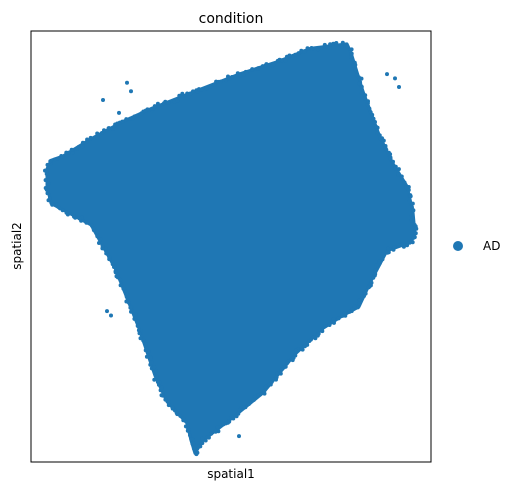  Describe the element at coordinates (491, 246) in the screenshot. I see `legend-label-ad: AD` at that location.